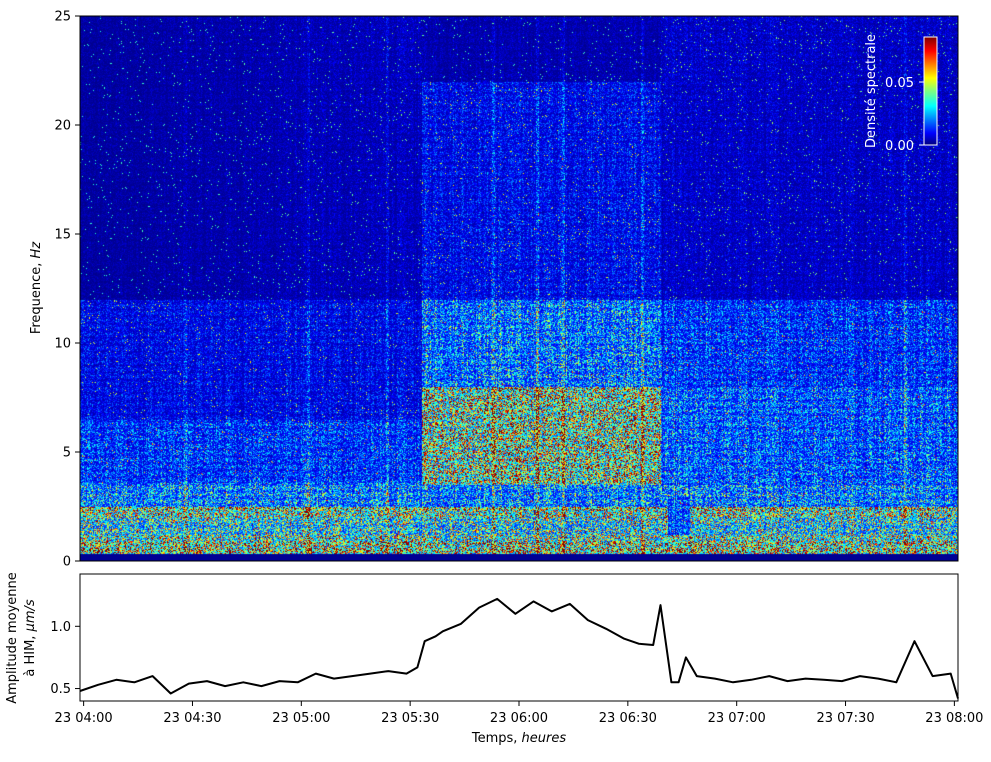 This screenshot has height=762, width=991. I want to click on spectrogram-y-tick-label: 15, so click(62, 235).